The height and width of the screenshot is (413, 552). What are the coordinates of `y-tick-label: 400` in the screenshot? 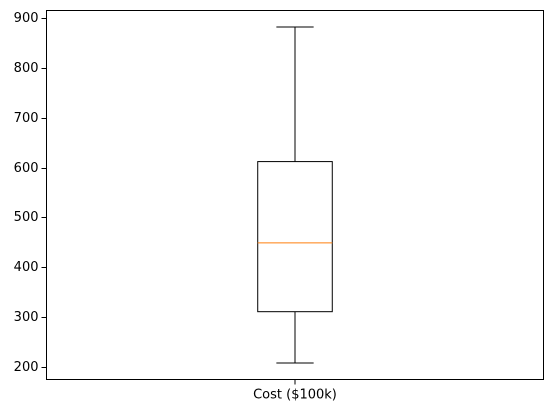 It's located at (26, 267).